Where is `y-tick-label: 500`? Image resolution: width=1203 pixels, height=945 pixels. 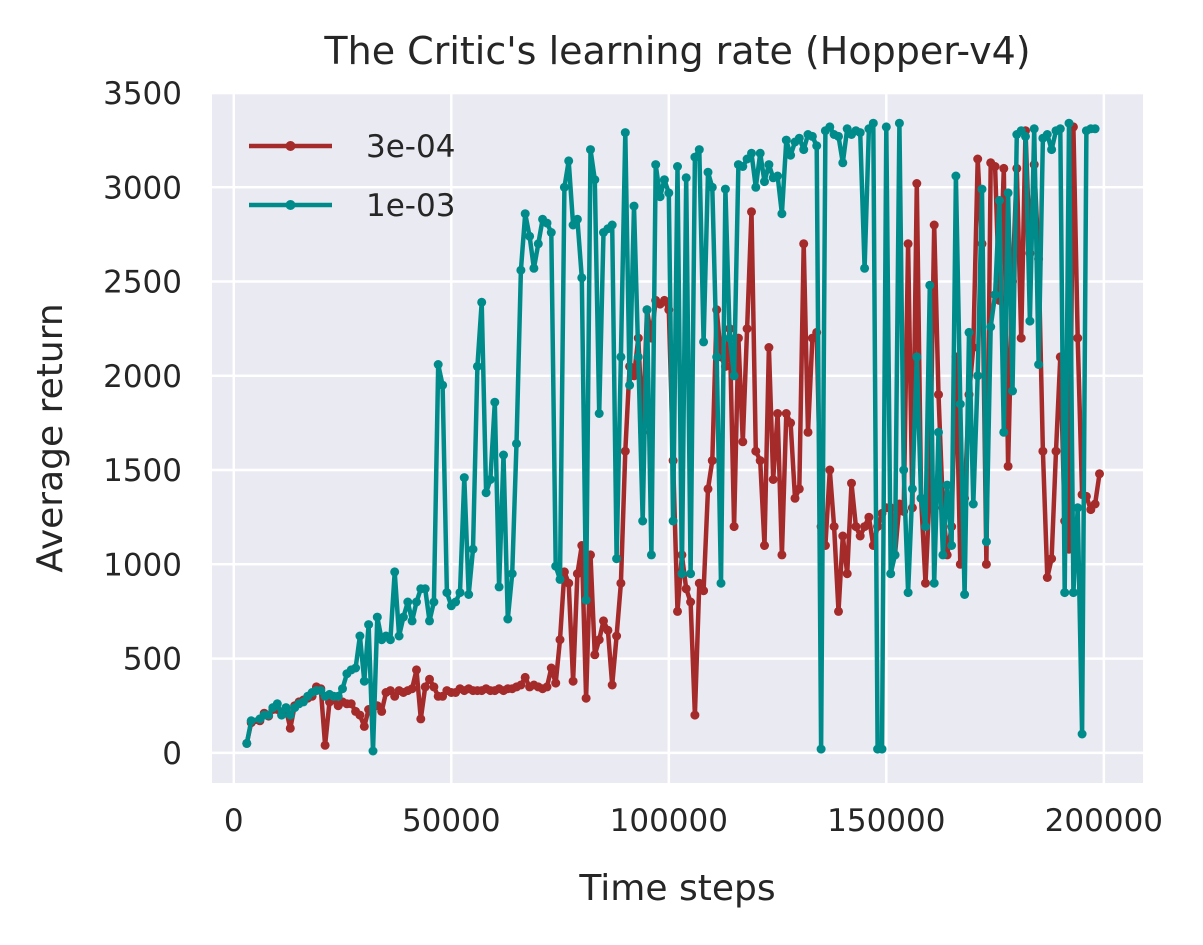 y-tick-label: 500 is located at coordinates (152, 660).